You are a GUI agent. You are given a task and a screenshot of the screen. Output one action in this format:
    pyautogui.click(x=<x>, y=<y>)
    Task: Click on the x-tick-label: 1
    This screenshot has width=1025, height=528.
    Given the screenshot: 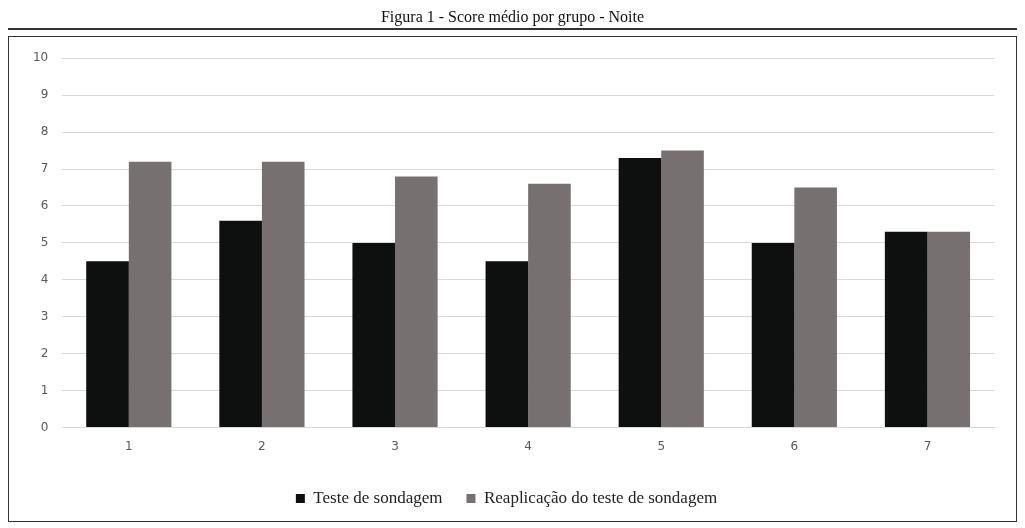 What is the action you would take?
    pyautogui.click(x=129, y=445)
    